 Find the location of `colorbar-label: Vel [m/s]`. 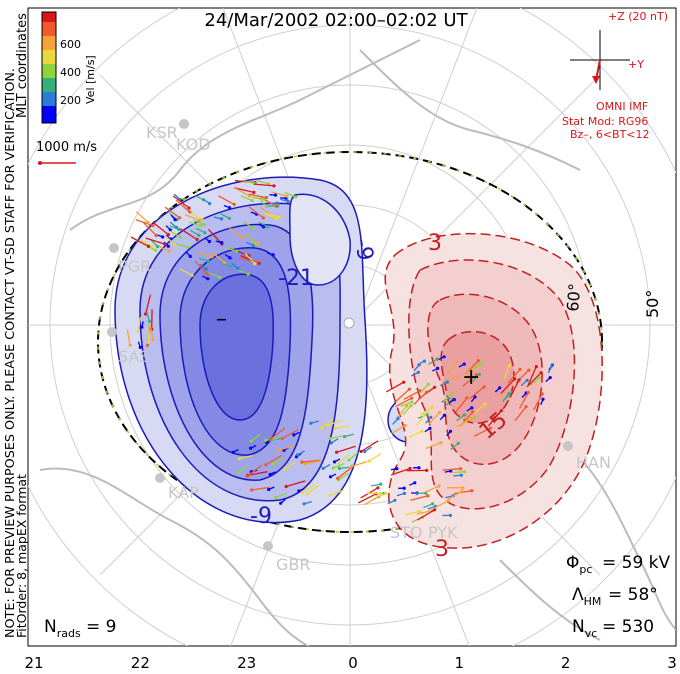

colorbar-label: Vel [m/s] is located at coordinates (90, 79).